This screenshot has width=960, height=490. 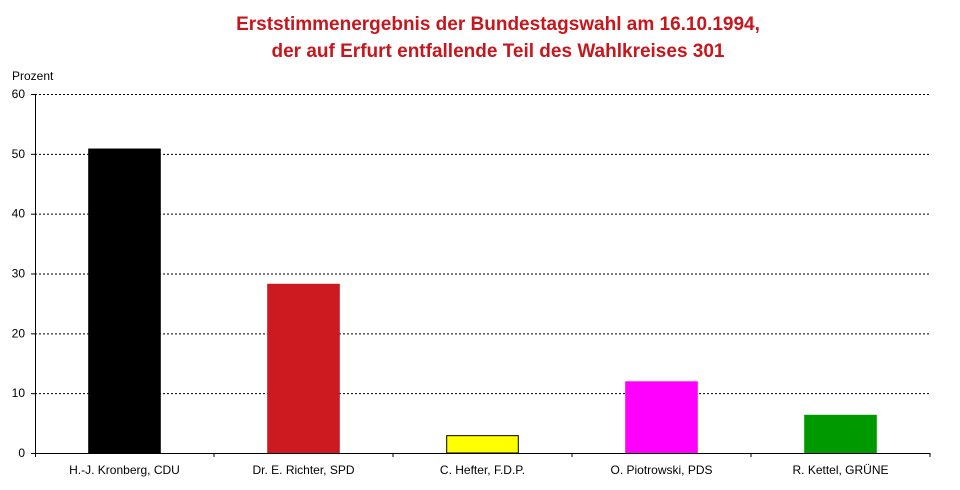 I want to click on x-tick-label: C. Hefter, F.D.P., so click(x=482, y=470).